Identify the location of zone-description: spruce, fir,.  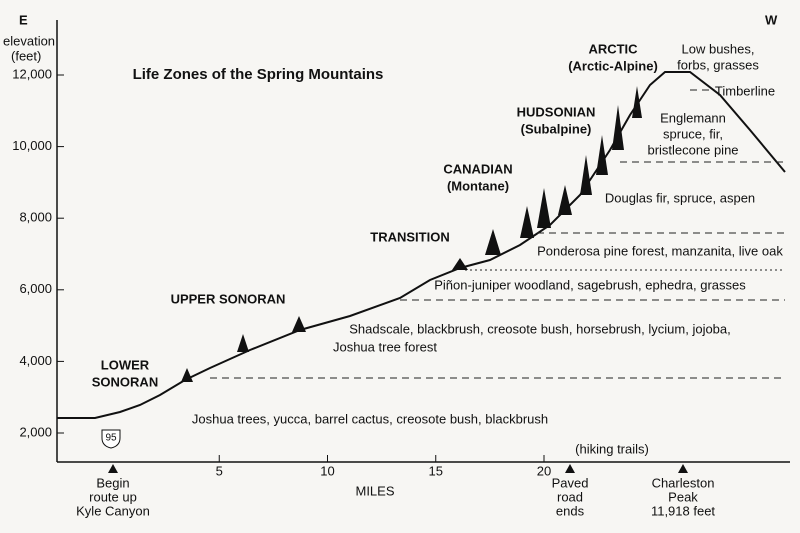
(693, 133).